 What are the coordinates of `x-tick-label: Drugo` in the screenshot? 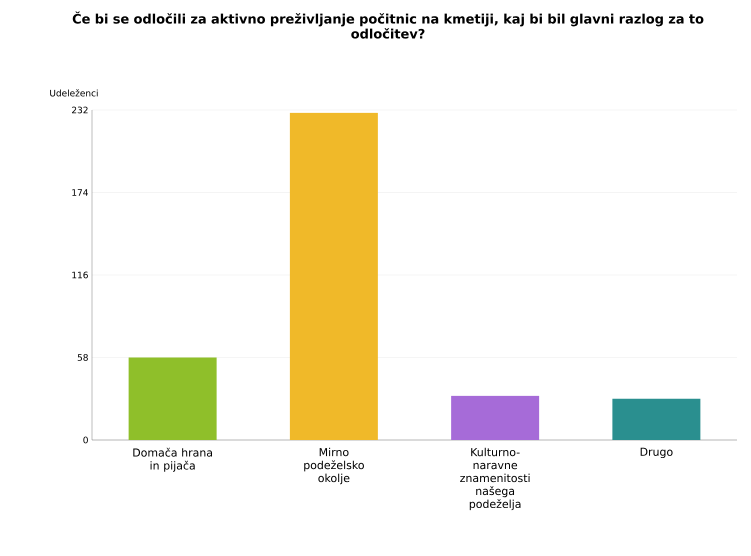 It's located at (656, 453).